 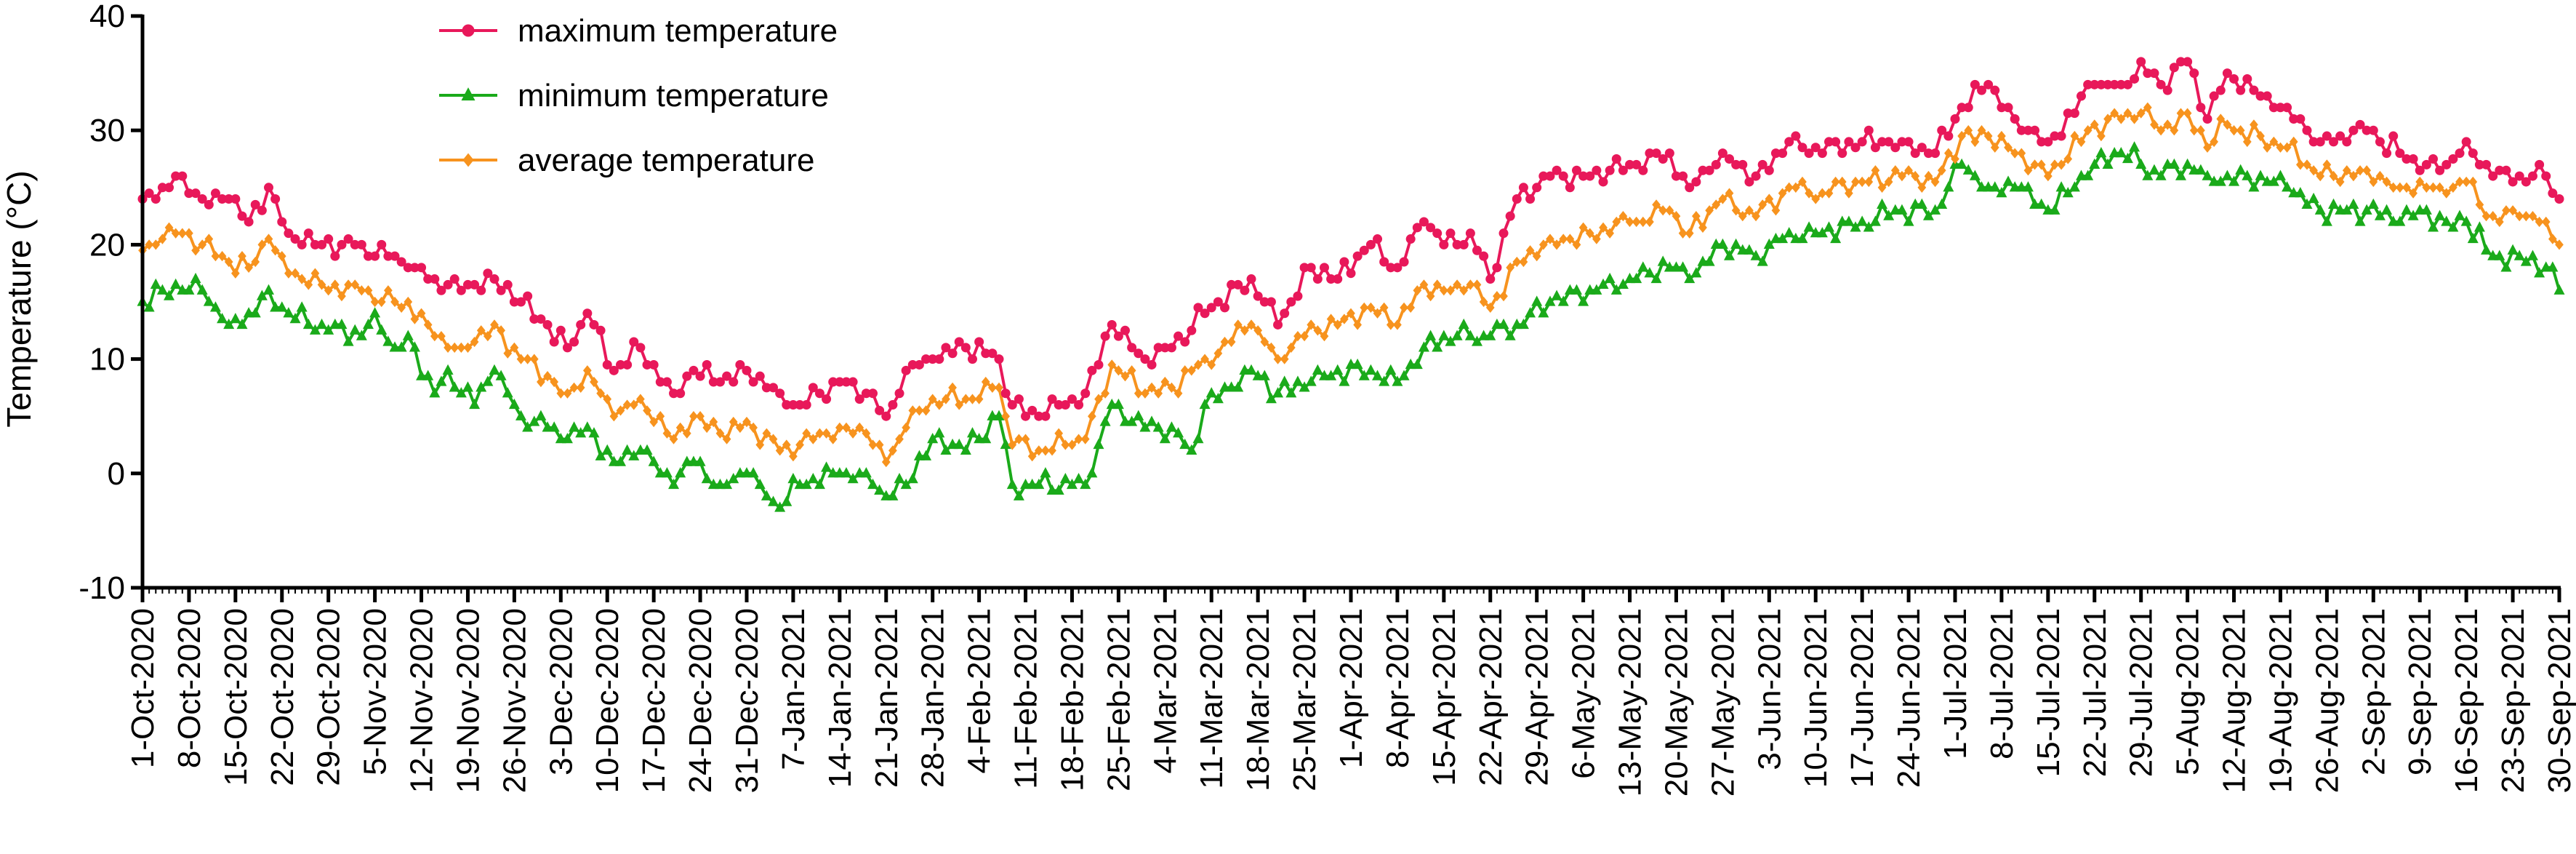 I want to click on x-tick-label: 15-Jul-2021, so click(x=2048, y=692).